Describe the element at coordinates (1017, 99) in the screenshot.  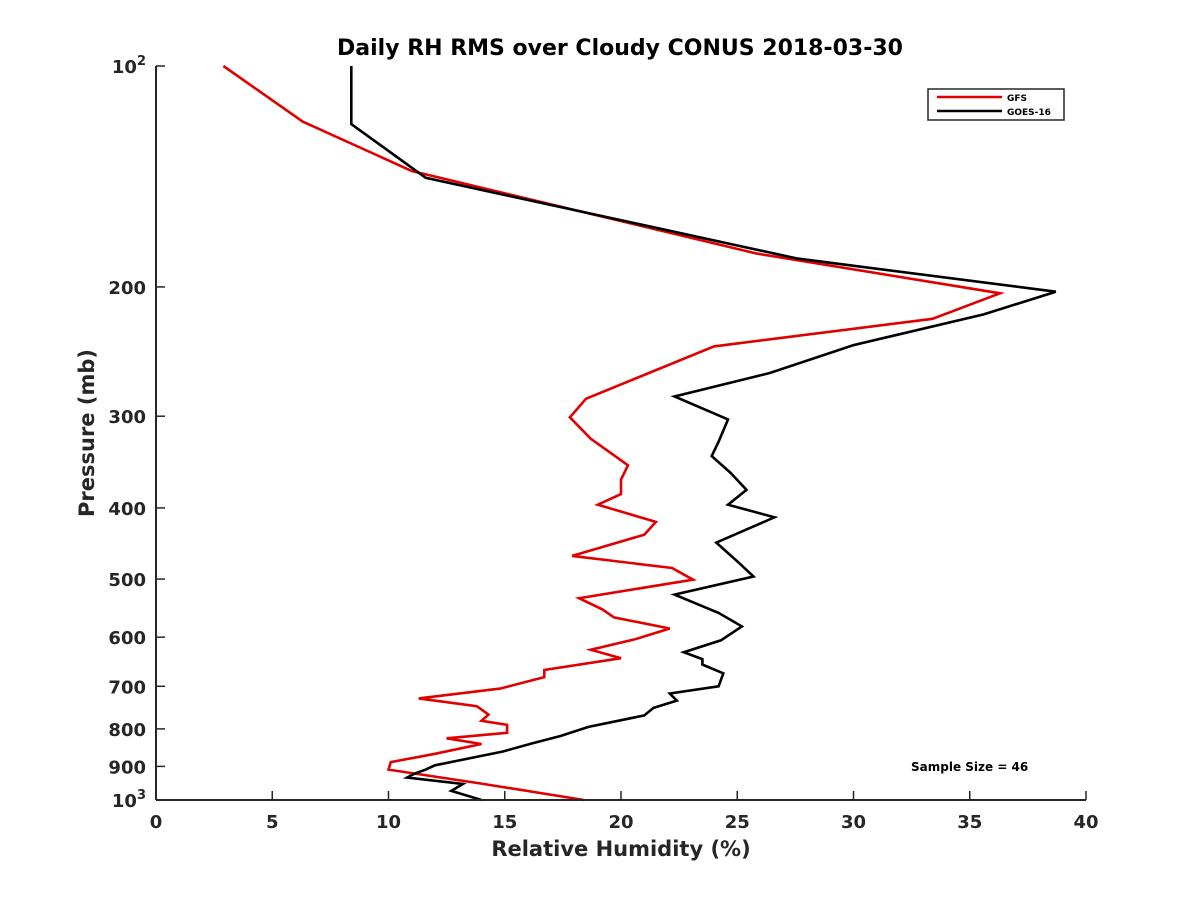
I see `legend-label-gfs: GFS` at that location.